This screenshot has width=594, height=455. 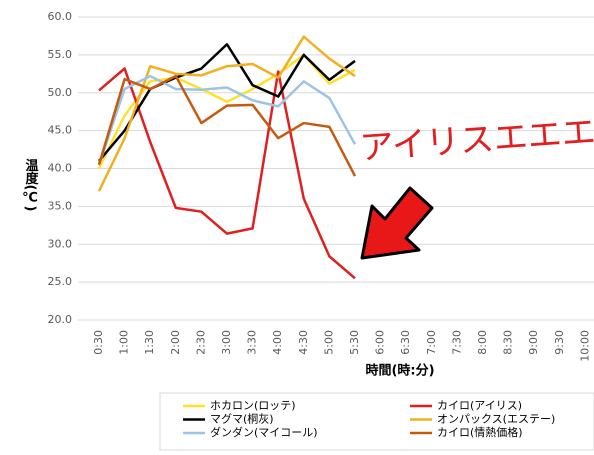 I want to click on legend-label: マグマ(桐灰), so click(x=242, y=419).